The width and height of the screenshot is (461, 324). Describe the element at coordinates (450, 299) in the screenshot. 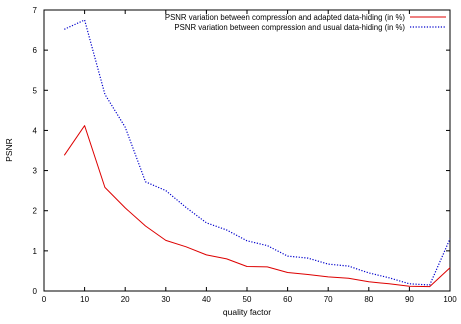

I see `x-tick-label: 100` at that location.